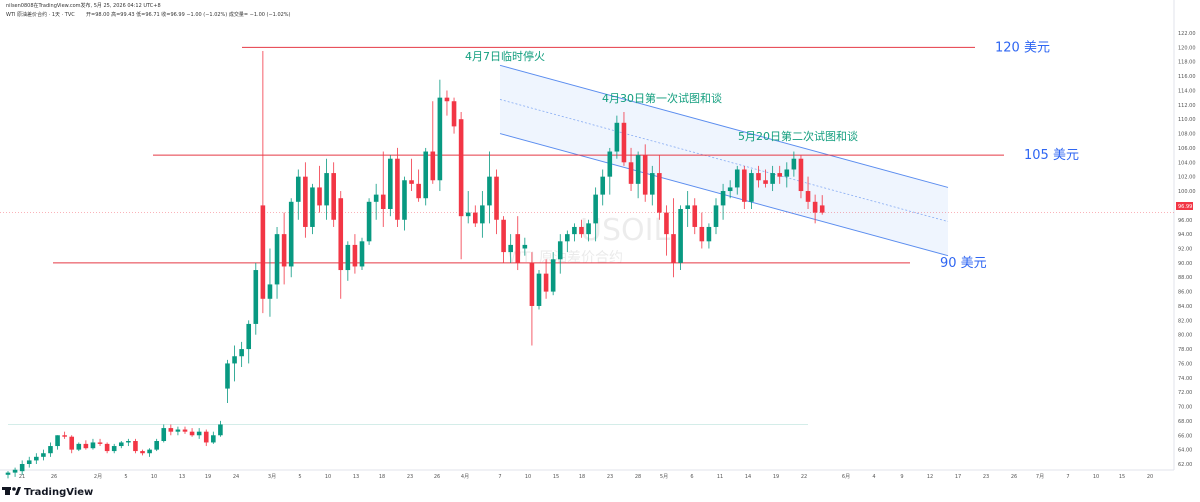  I want to click on price-tick-label: 76.00, so click(1185, 364).